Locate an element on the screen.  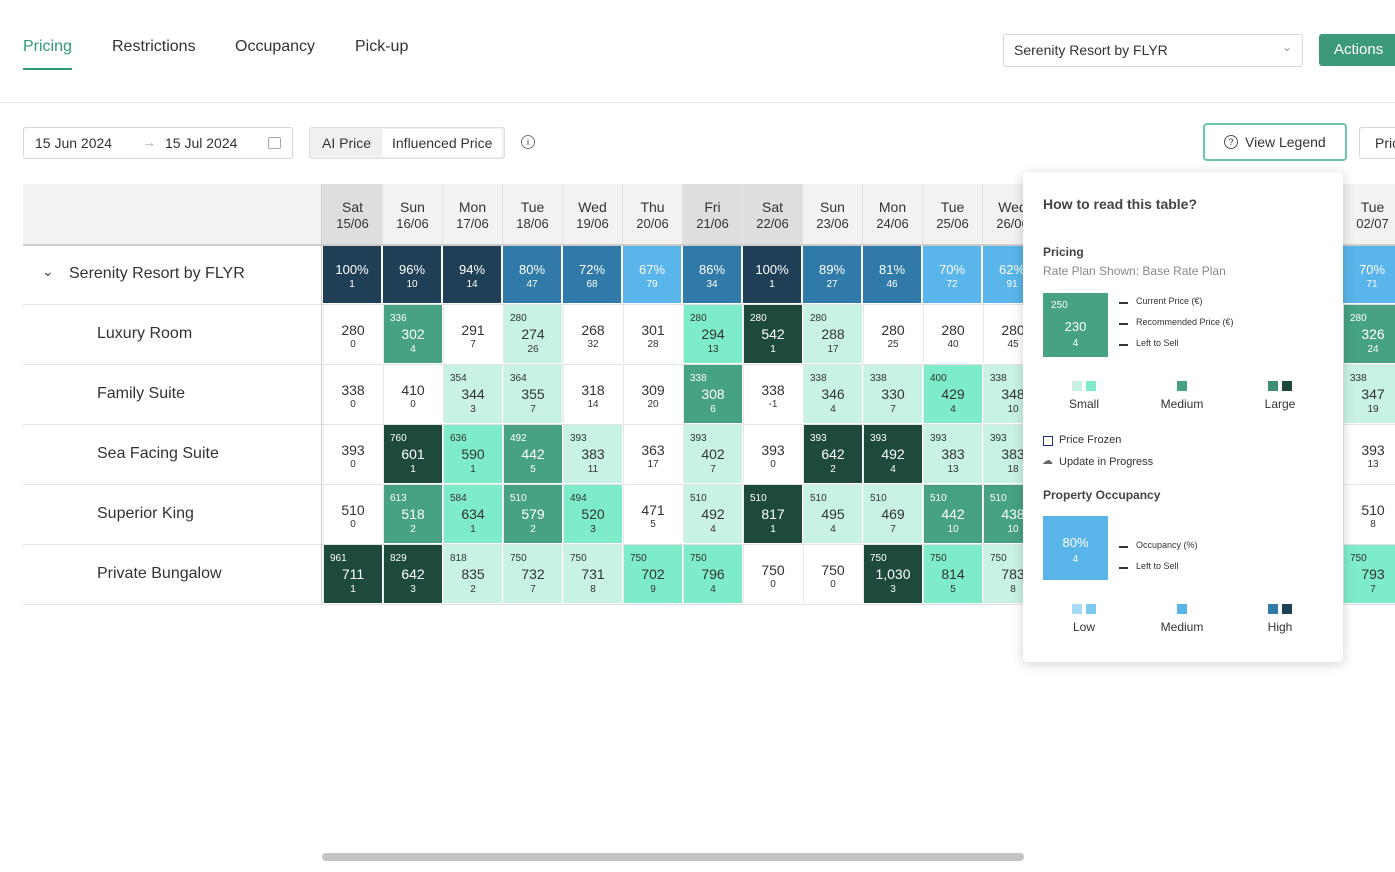
tab: Pricing is located at coordinates (47, 46).